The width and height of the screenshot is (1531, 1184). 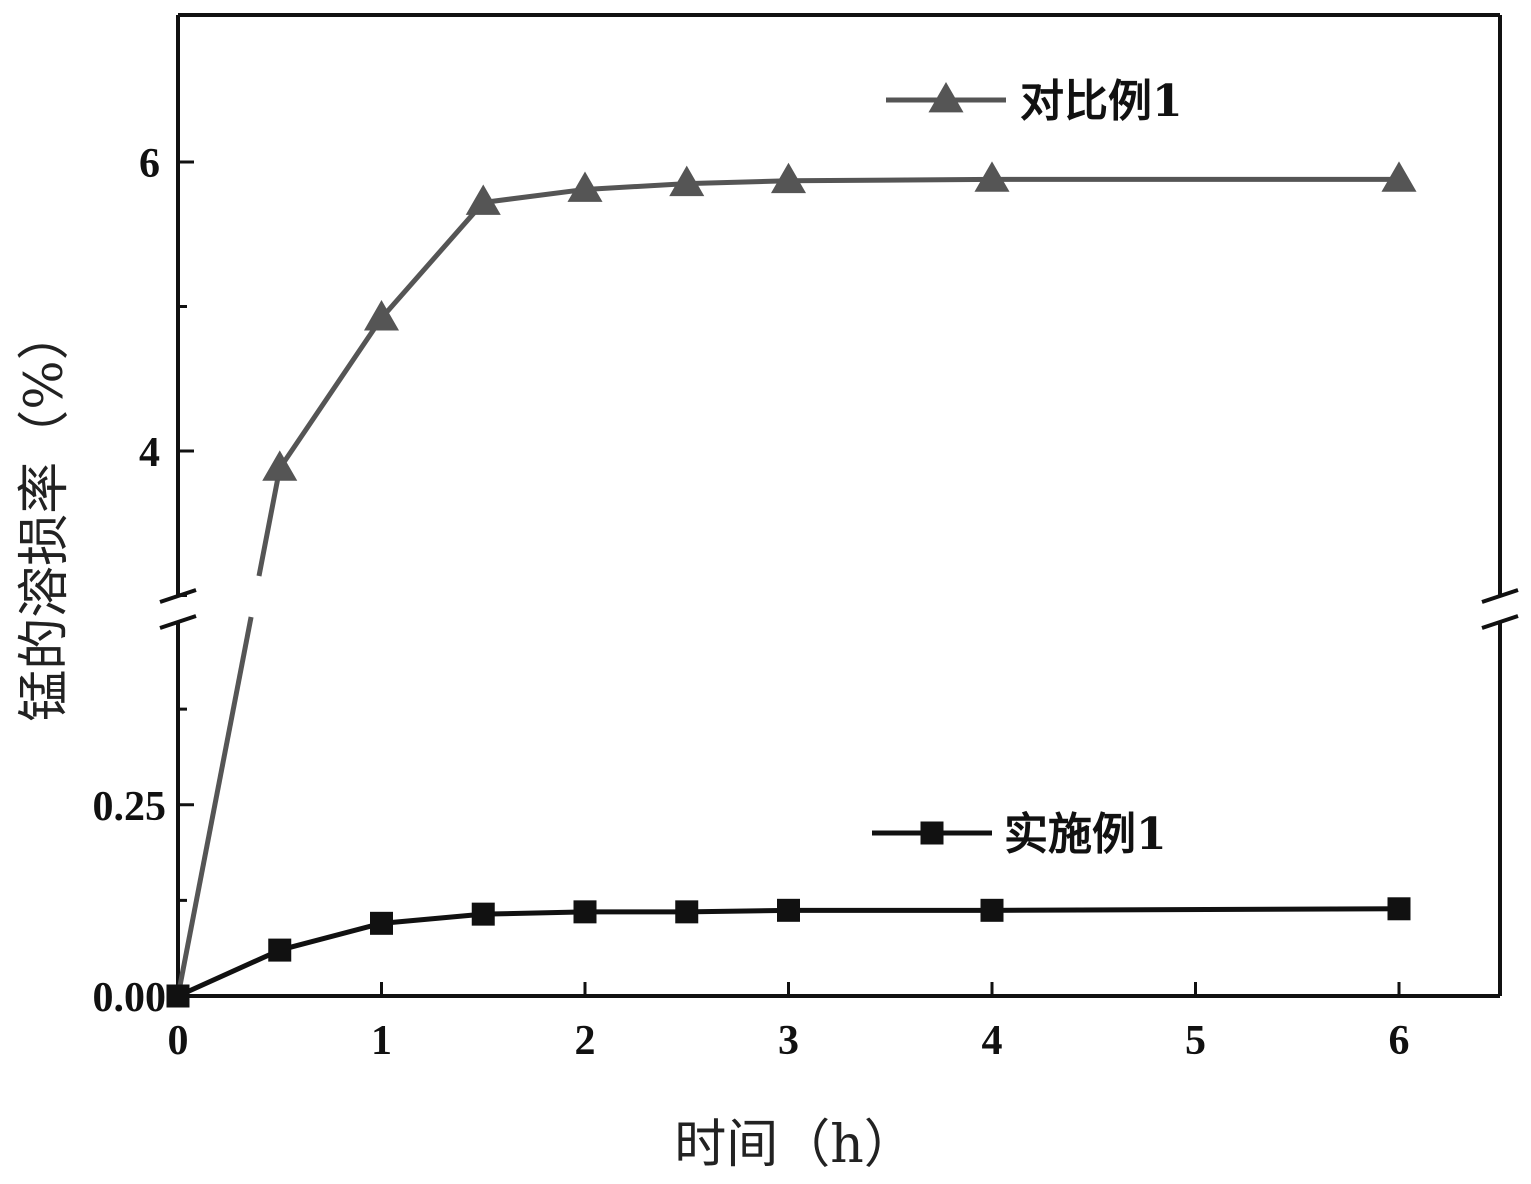 What do you see at coordinates (130, 998) in the screenshot?
I see `y-tick-label-lower-0: 0.00` at bounding box center [130, 998].